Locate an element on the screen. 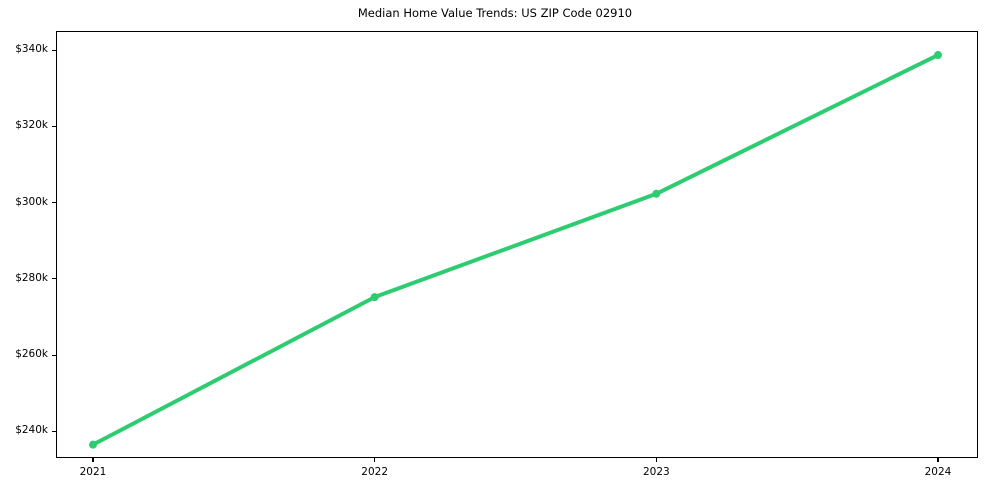  data-point-marker: 2023: $302.3k is located at coordinates (656, 193).